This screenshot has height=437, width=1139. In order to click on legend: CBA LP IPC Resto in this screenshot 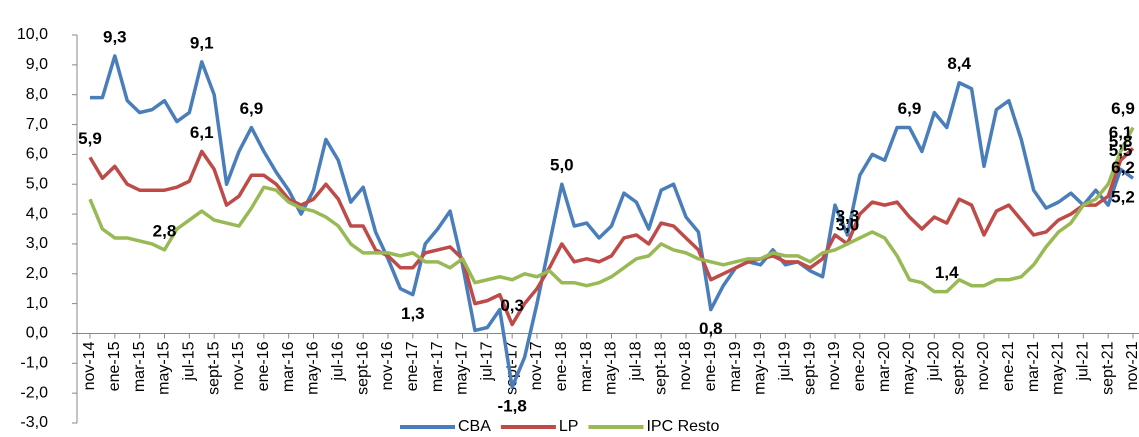, I will do `click(560, 426)`.